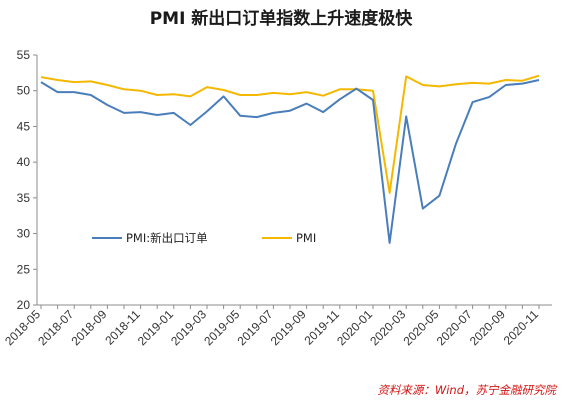 This screenshot has width=562, height=400. Describe the element at coordinates (24, 126) in the screenshot. I see `y-tick-label: 45` at that location.